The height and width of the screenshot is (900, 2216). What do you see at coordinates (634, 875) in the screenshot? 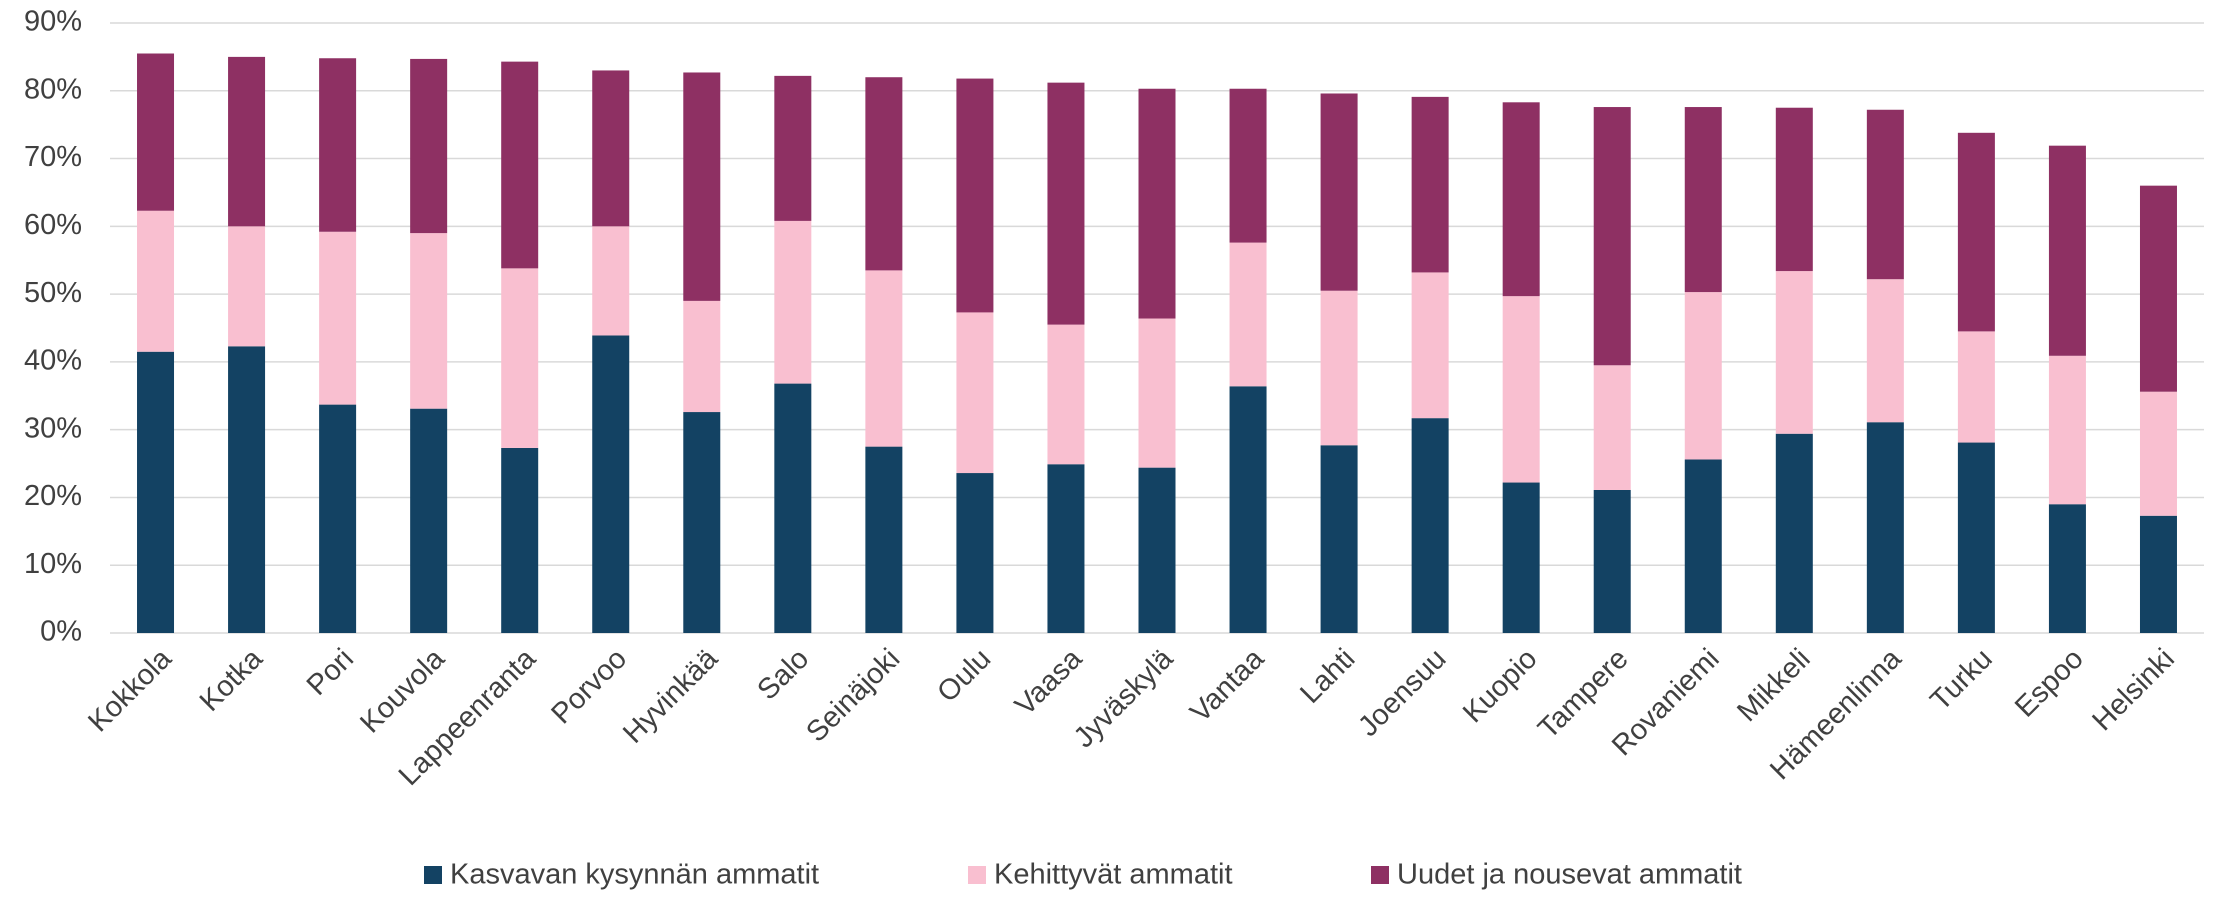
I see `legend-label: Kasvavan kysynnän ammatit` at bounding box center [634, 875].